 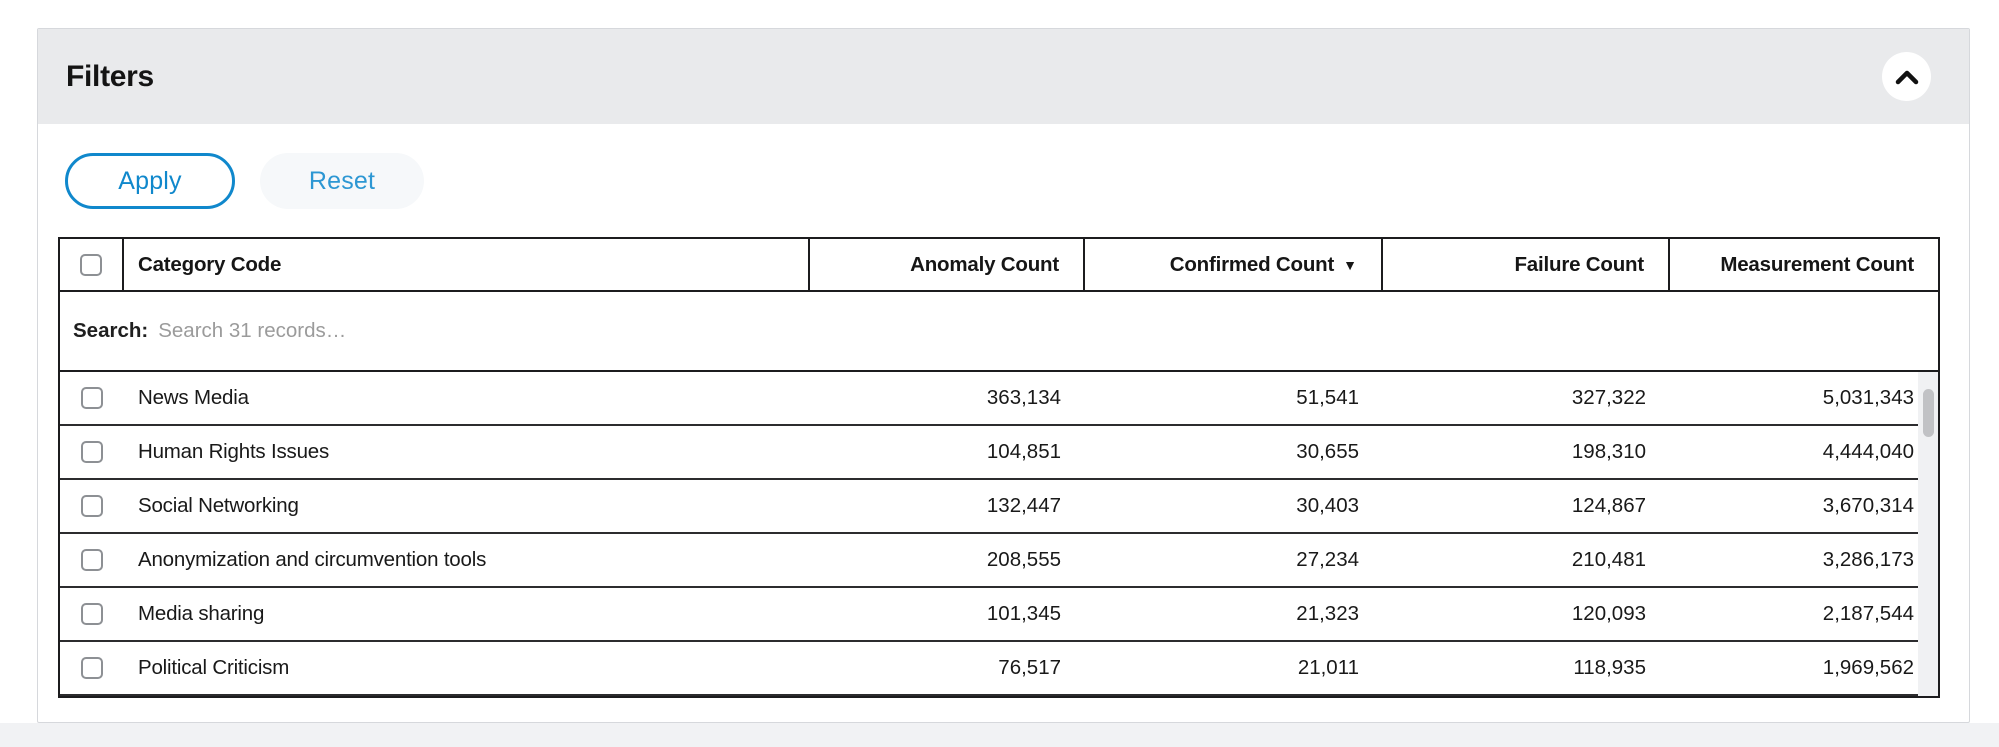 I want to click on confirmed-count-cell: 21,323, so click(x=1327, y=613).